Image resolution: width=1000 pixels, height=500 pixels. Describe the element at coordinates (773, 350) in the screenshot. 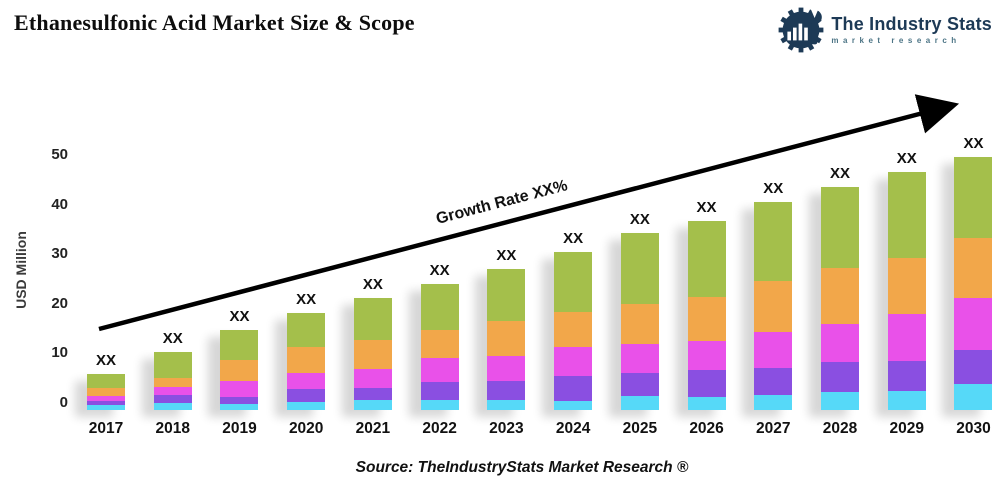

I see `bar-2027-segment-magenta` at that location.